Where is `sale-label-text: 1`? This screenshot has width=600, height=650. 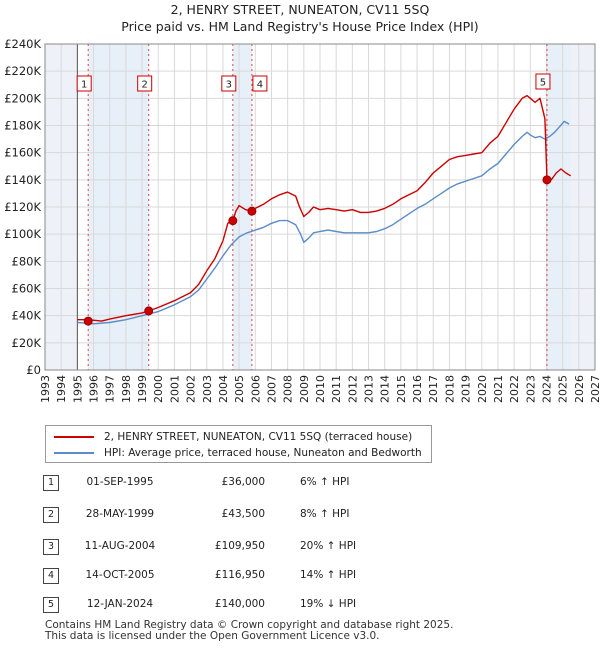
sale-label-text: 1 is located at coordinates (84, 85).